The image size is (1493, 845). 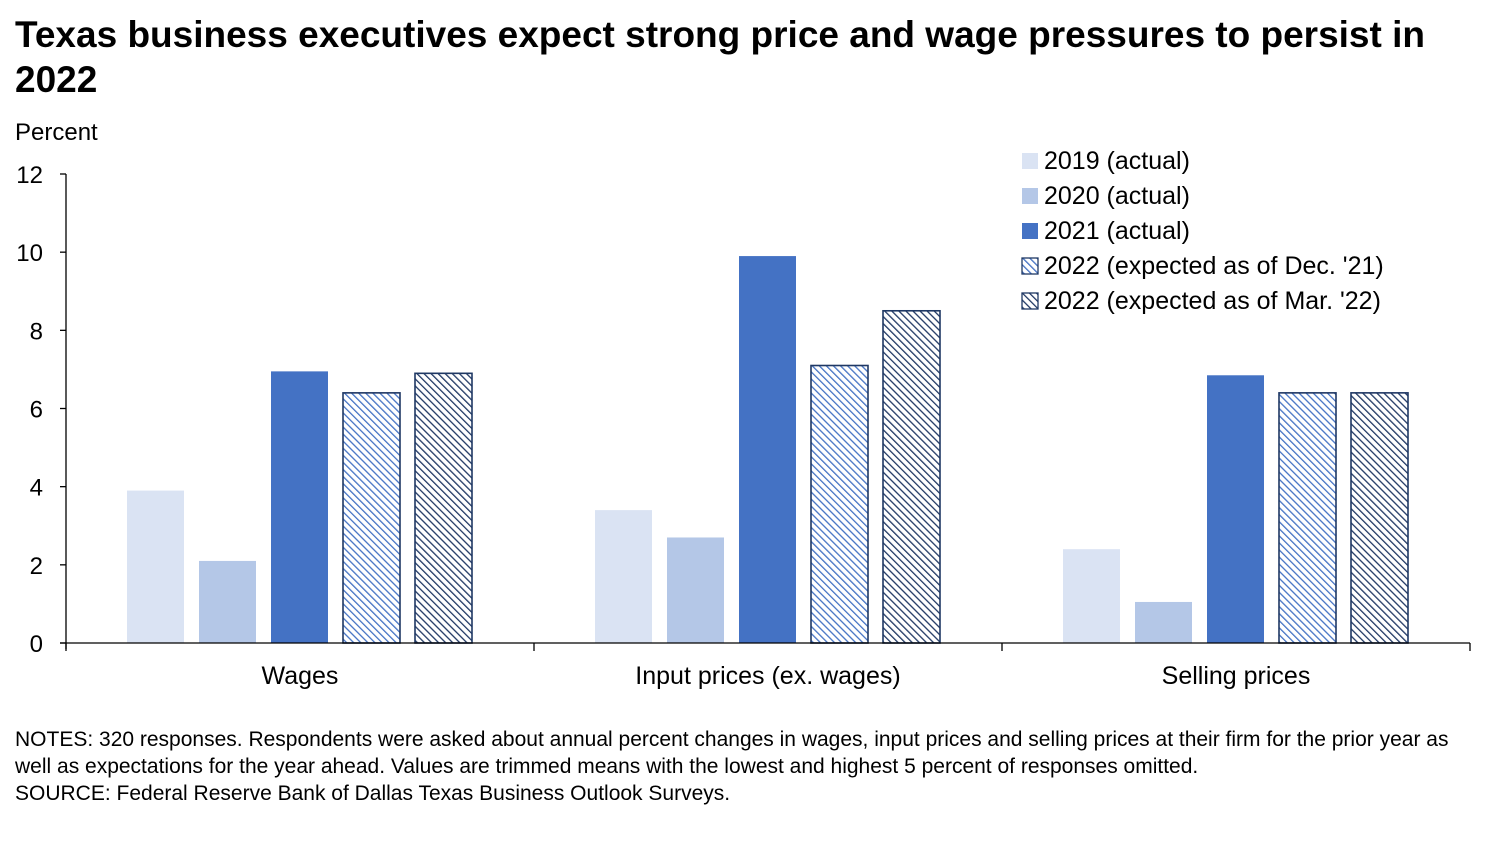 I want to click on x-tick-label-2: Input prices (ex. wages), so click(x=767, y=676).